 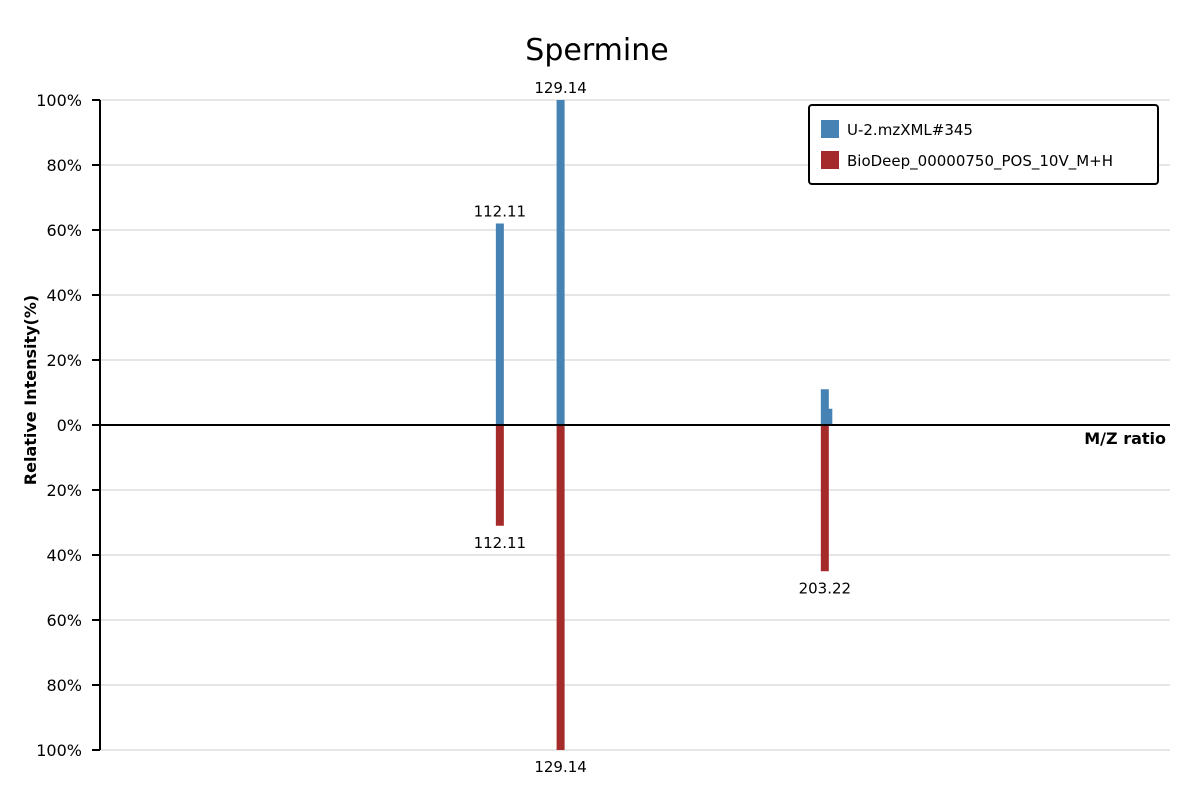 I want to click on legend-box, so click(x=983, y=144).